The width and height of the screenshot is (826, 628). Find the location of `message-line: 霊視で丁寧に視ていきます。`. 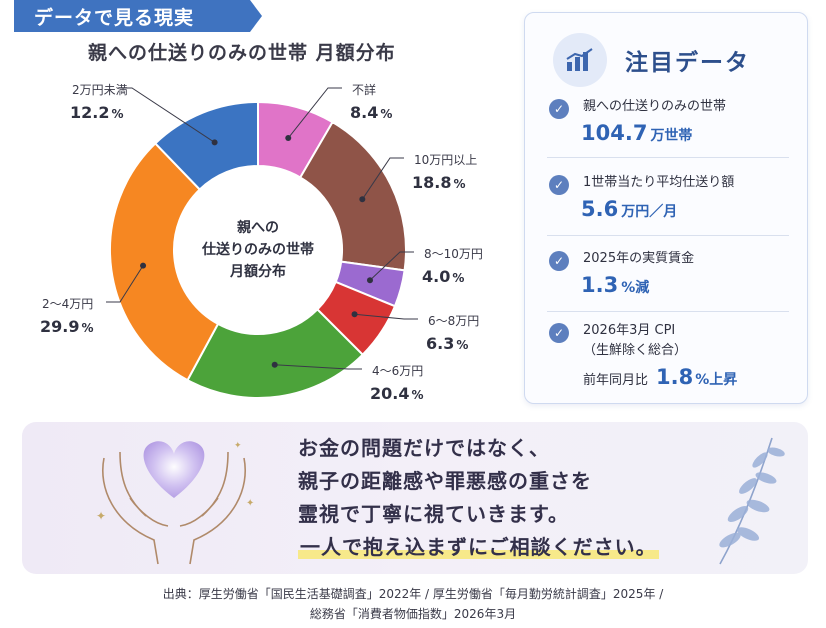

message-line: 霊視で丁寧に視ていきます。 is located at coordinates (433, 514).